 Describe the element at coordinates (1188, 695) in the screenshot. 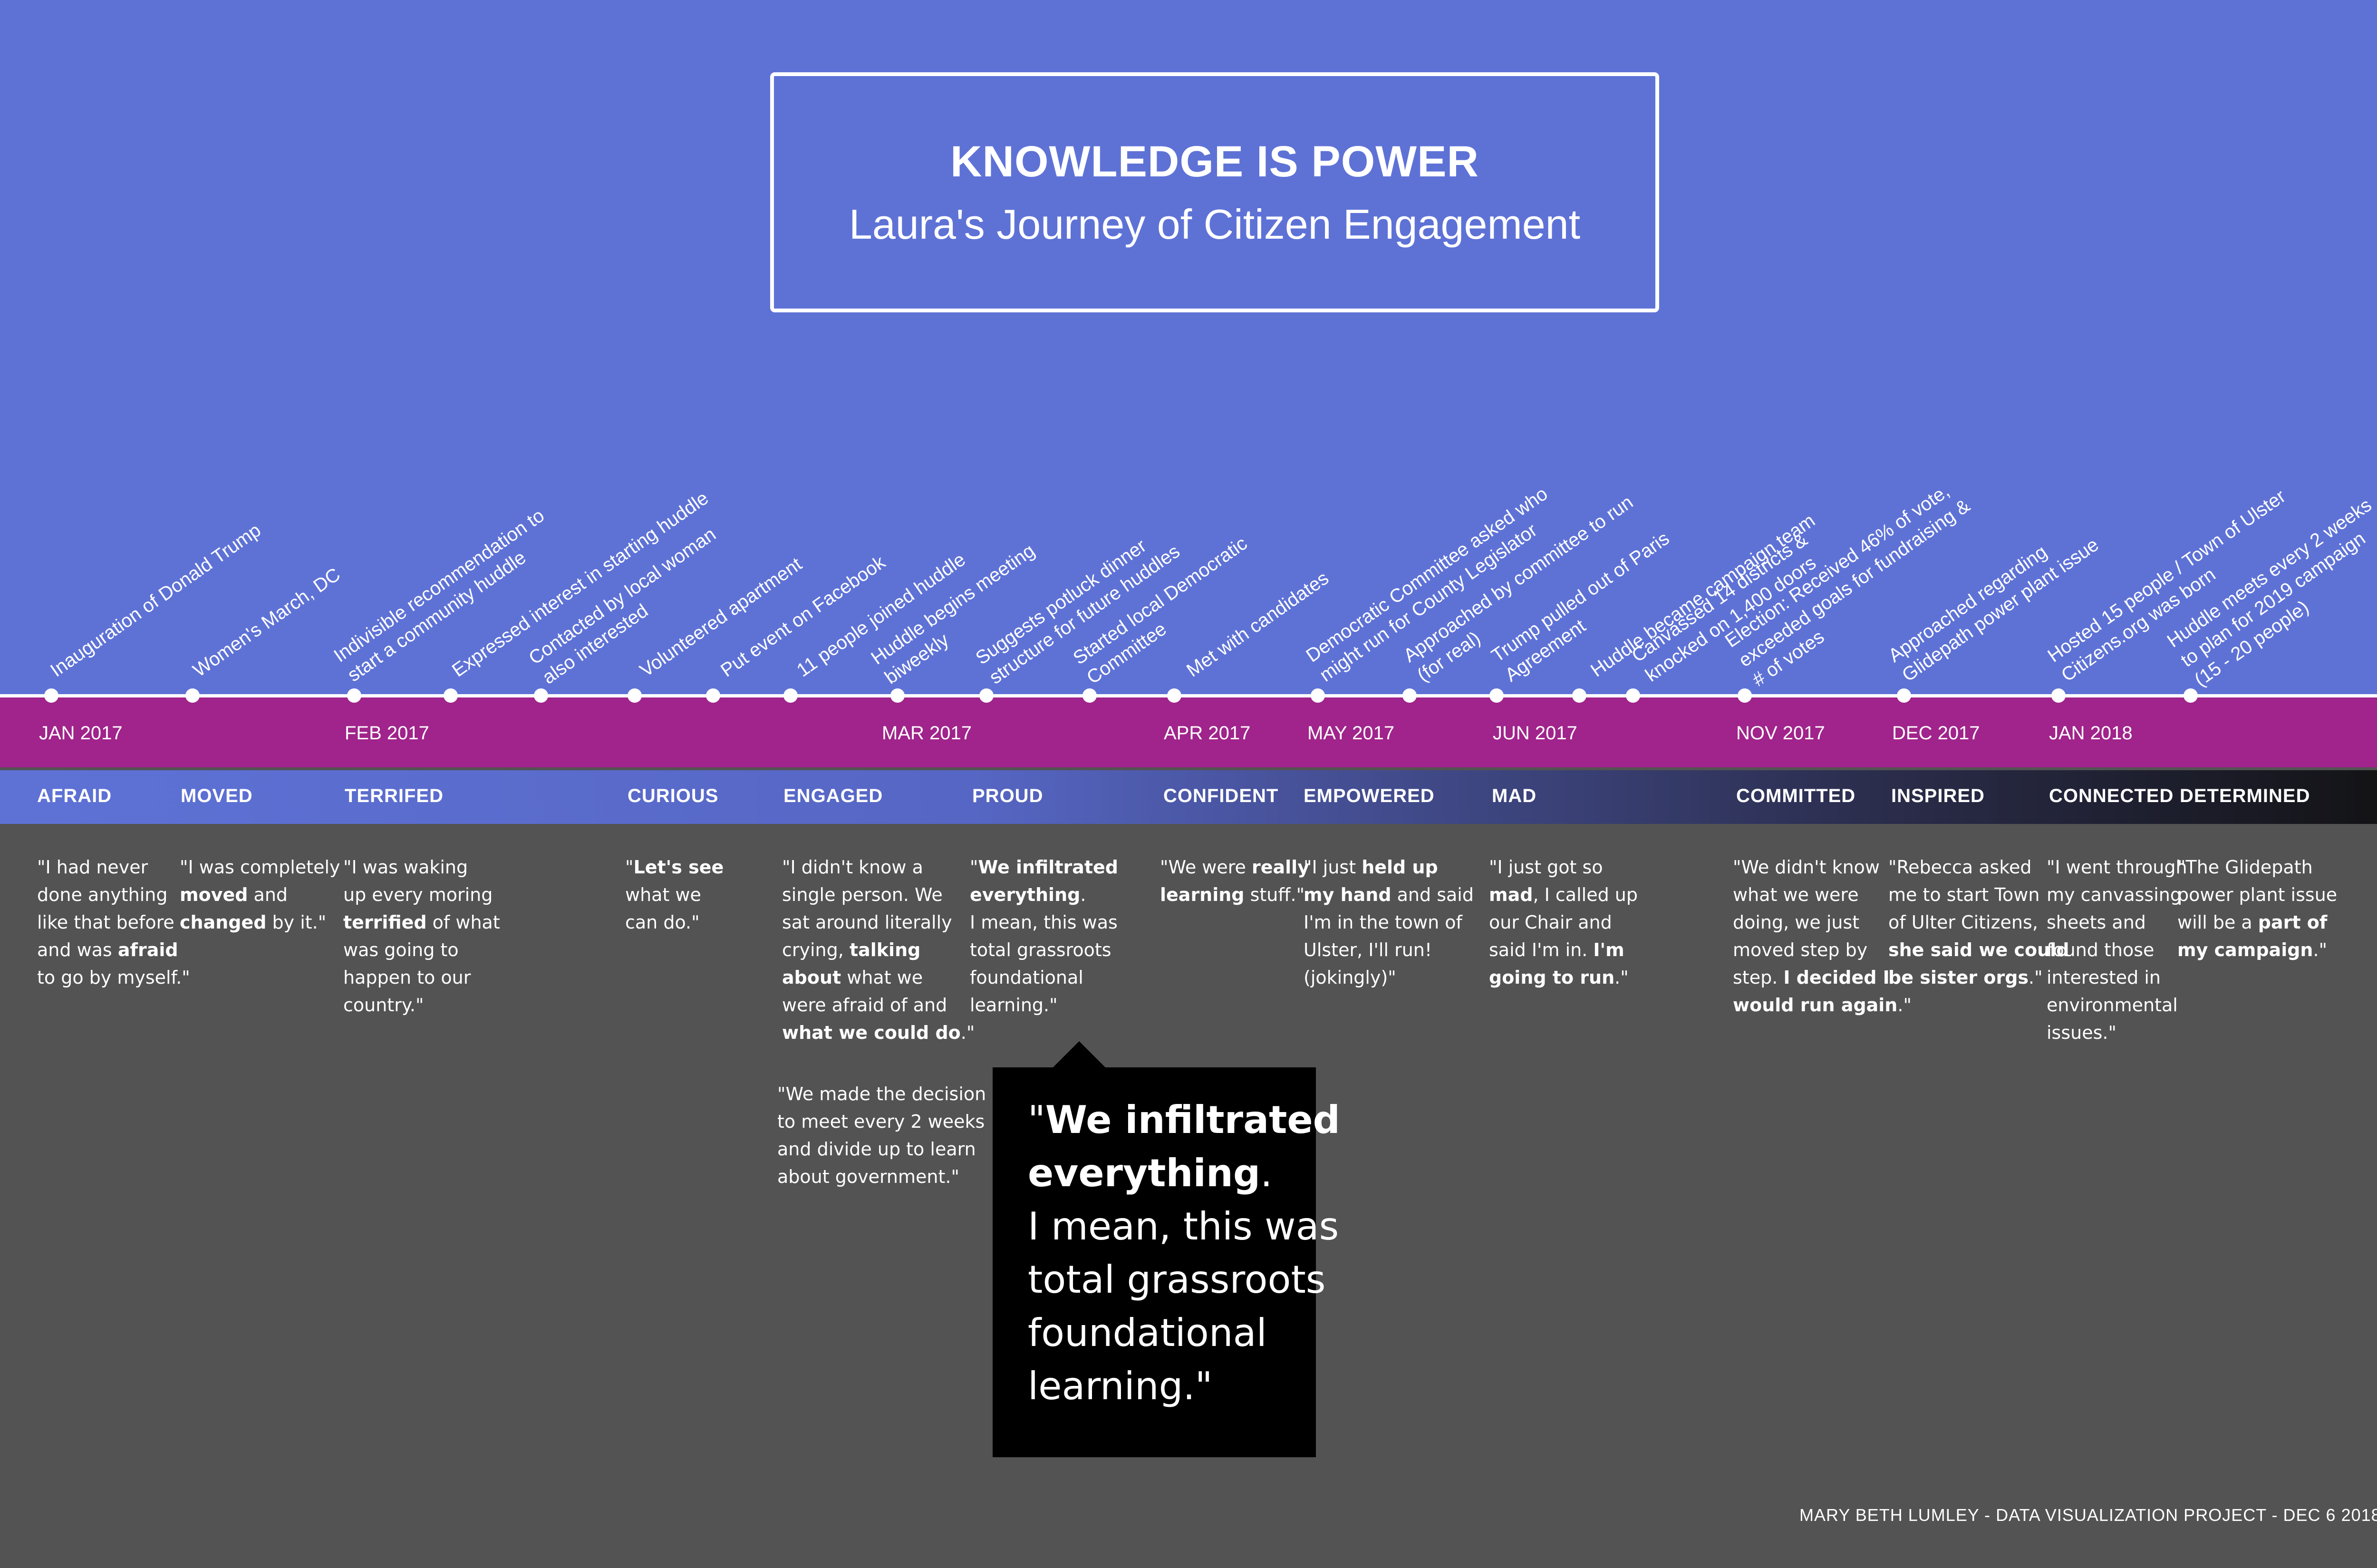

I see `timeline-axis` at that location.